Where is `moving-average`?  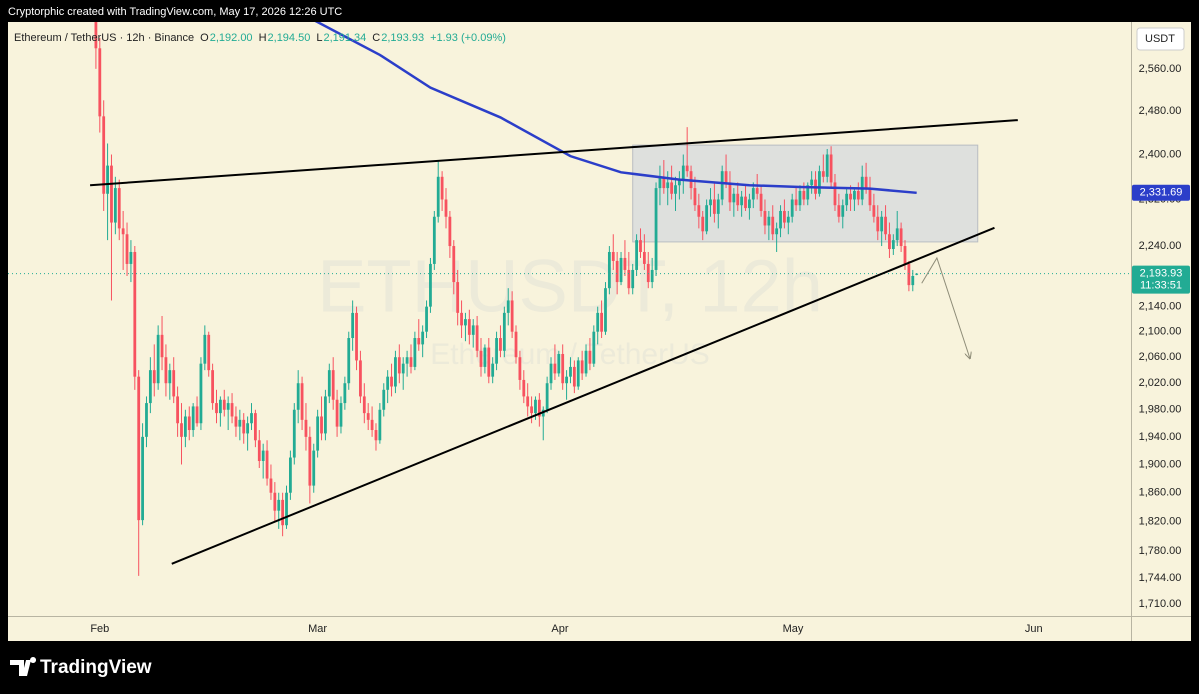
moving-average is located at coordinates (615, 108).